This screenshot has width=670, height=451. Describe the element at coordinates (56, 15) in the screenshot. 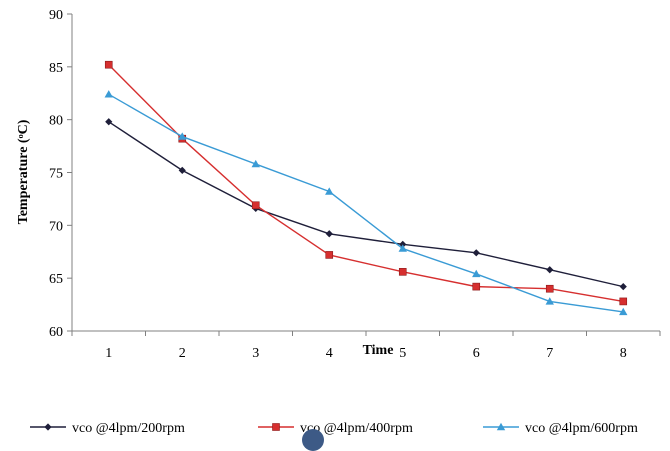

I see `y-tick-label: 90` at that location.